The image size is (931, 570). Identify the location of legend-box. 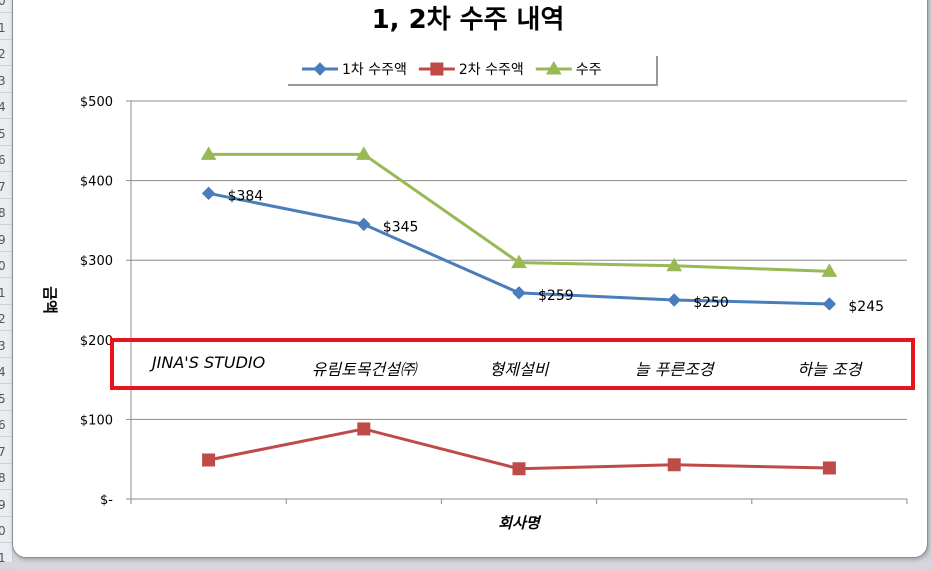
(471, 68).